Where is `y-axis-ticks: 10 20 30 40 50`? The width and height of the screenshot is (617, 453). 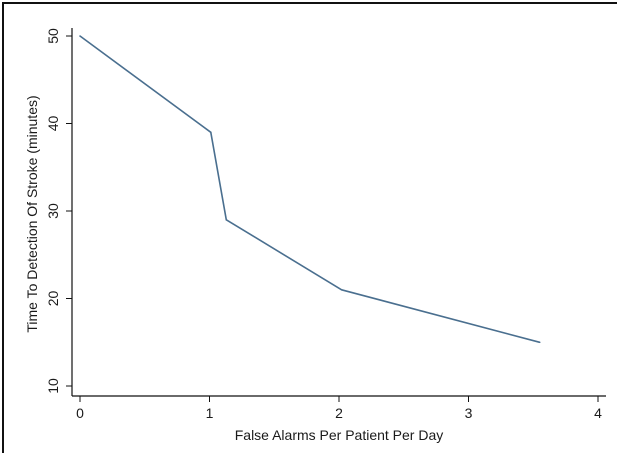 y-axis-ticks: 10 20 30 40 50 is located at coordinates (58, 211).